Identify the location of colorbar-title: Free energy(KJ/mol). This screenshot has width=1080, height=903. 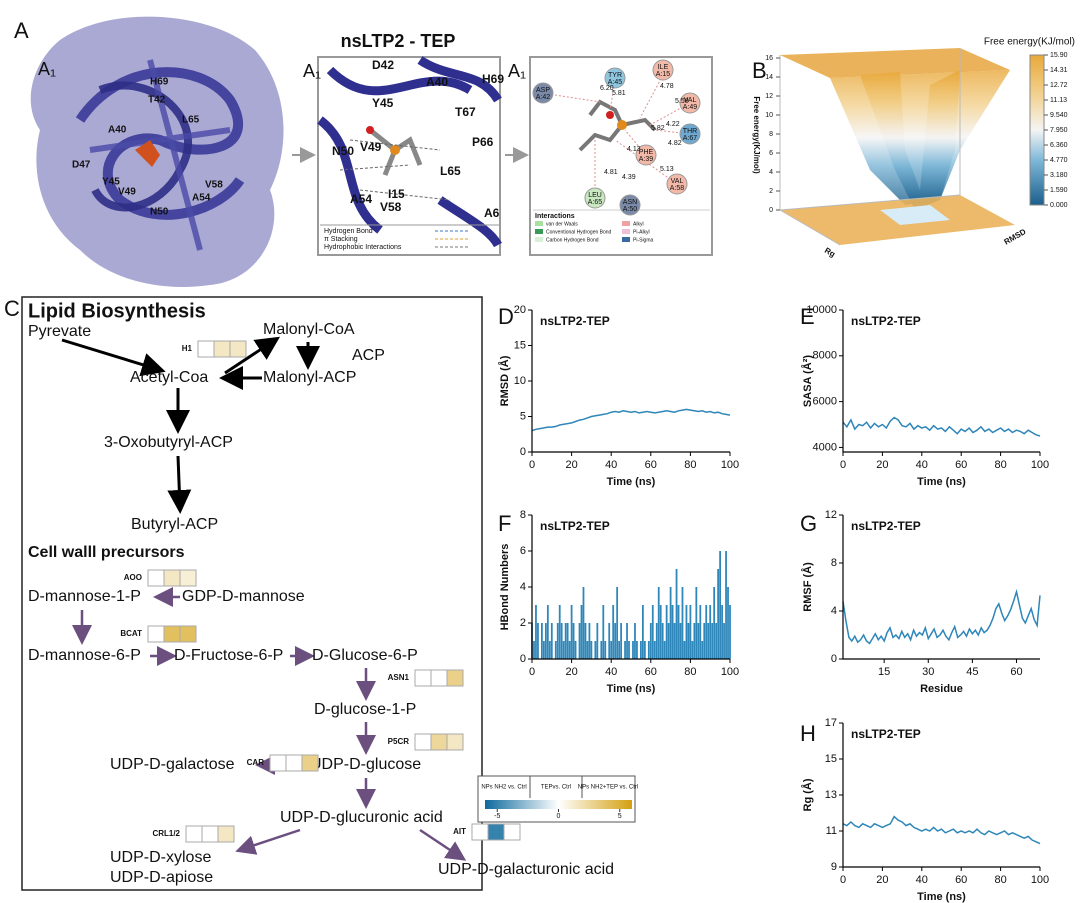
(1029, 42).